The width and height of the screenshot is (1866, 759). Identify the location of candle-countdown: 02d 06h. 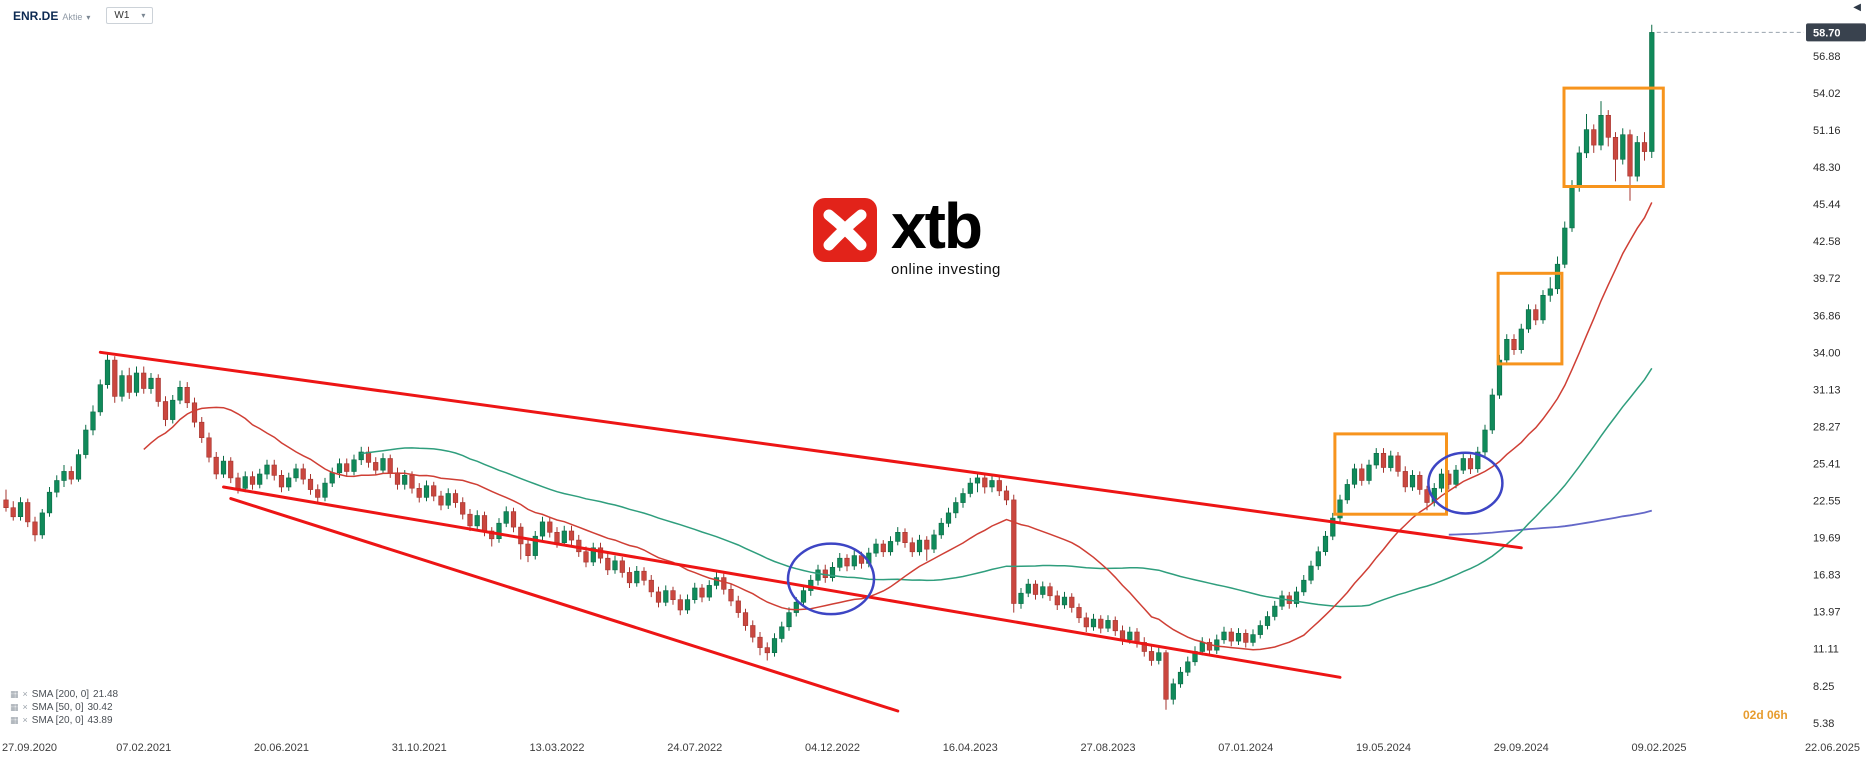
(1765, 715).